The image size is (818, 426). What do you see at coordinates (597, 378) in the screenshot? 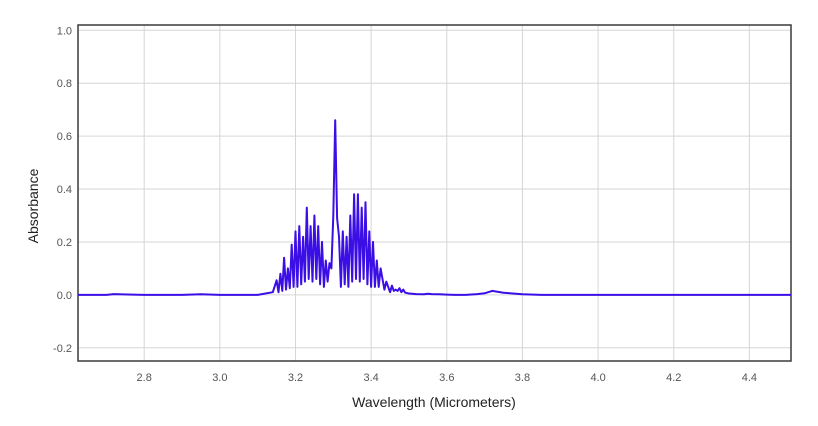
I see `x-tick-label: 4.0` at bounding box center [597, 378].